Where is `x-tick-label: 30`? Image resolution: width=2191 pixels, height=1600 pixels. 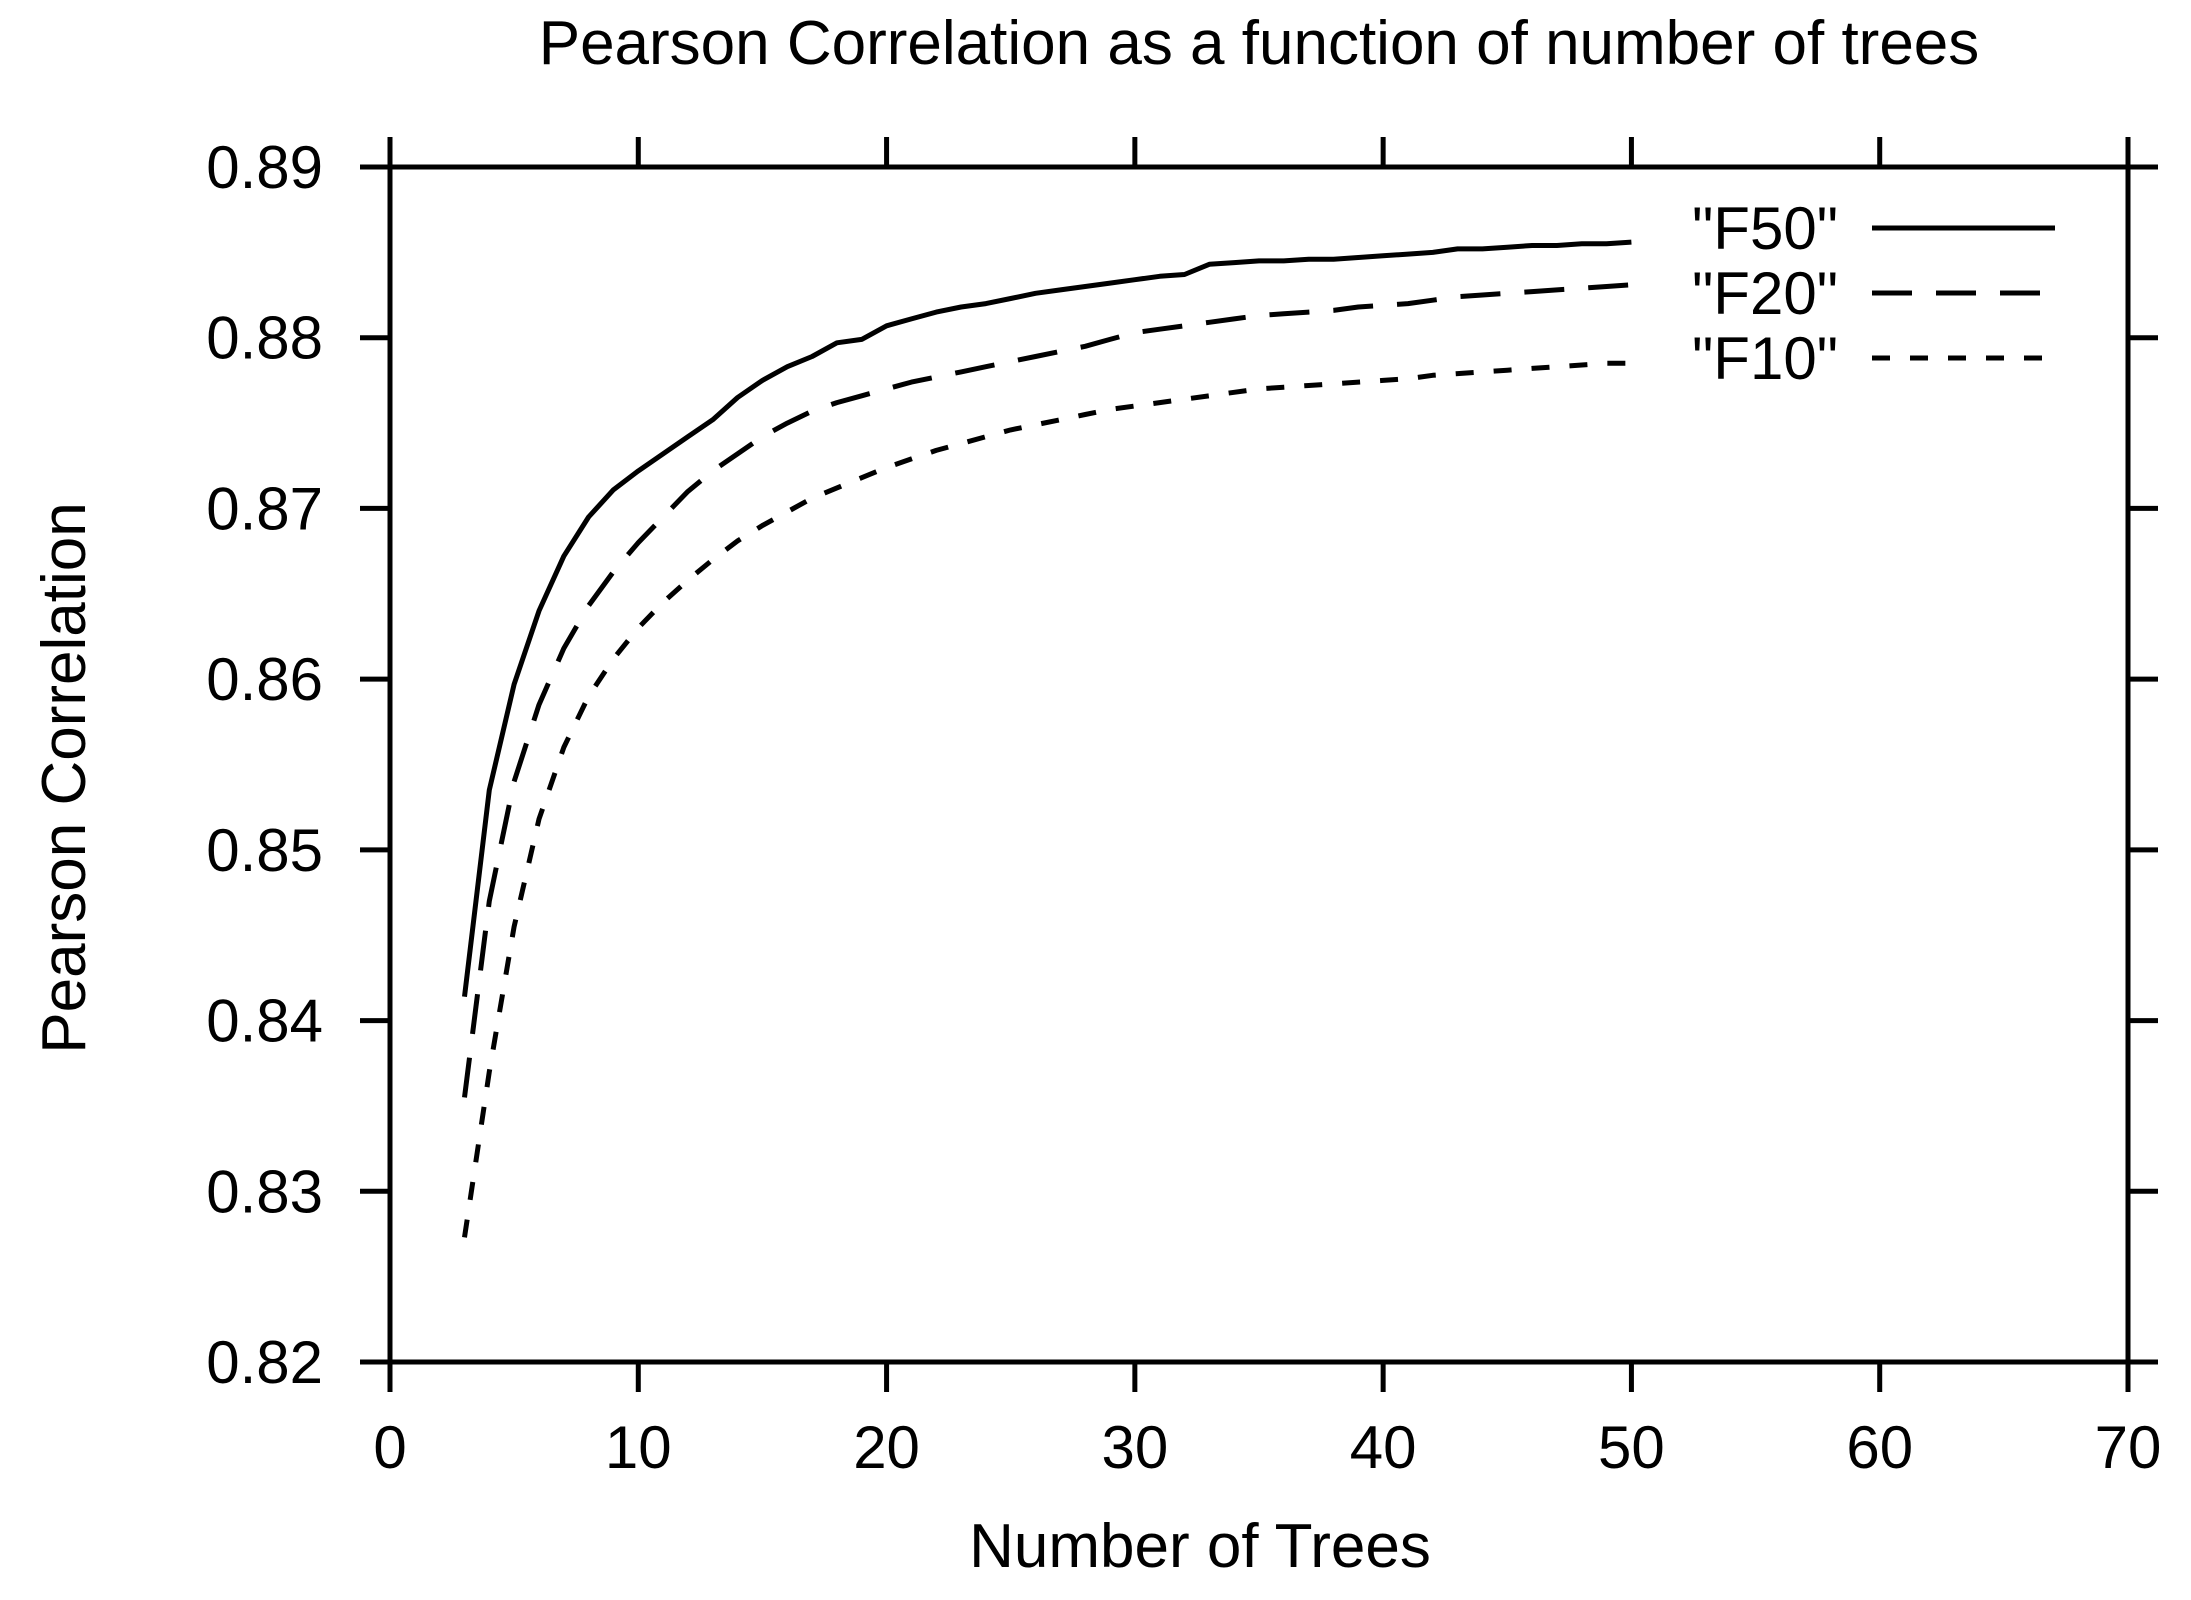 x-tick-label: 30 is located at coordinates (1134, 1447).